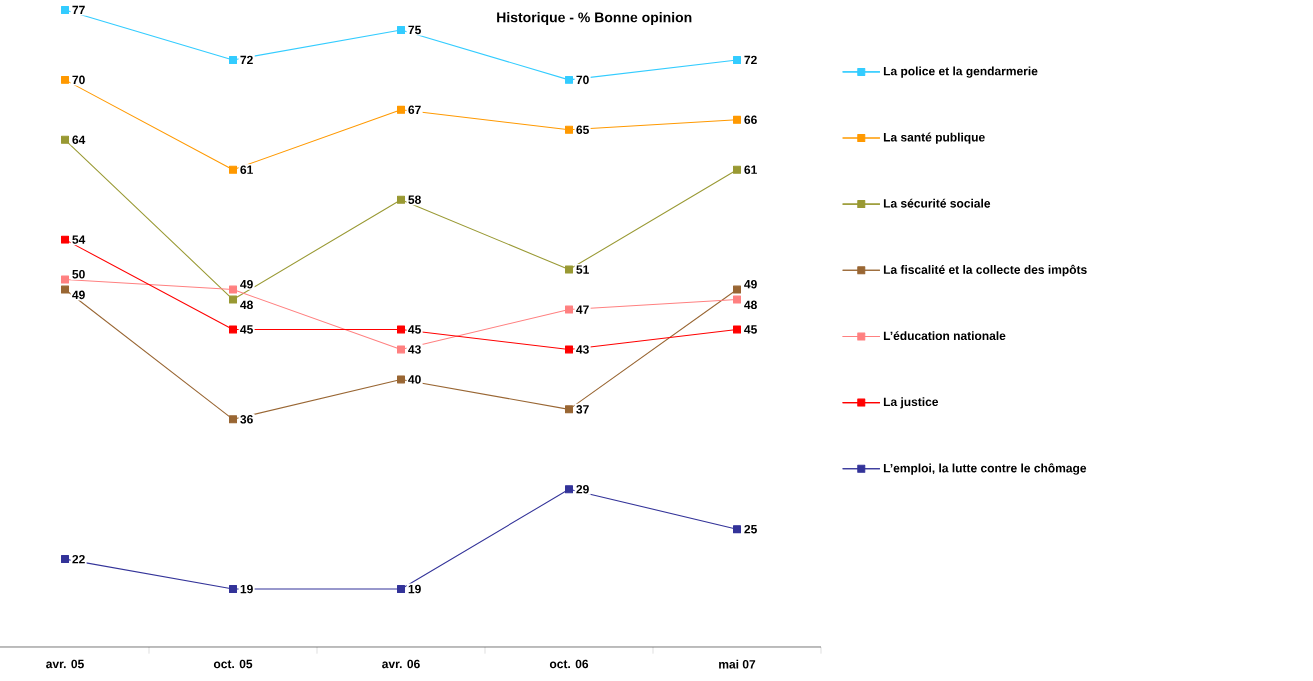 The image size is (1313, 681). What do you see at coordinates (414, 199) in the screenshot?
I see `data-label: 58` at bounding box center [414, 199].